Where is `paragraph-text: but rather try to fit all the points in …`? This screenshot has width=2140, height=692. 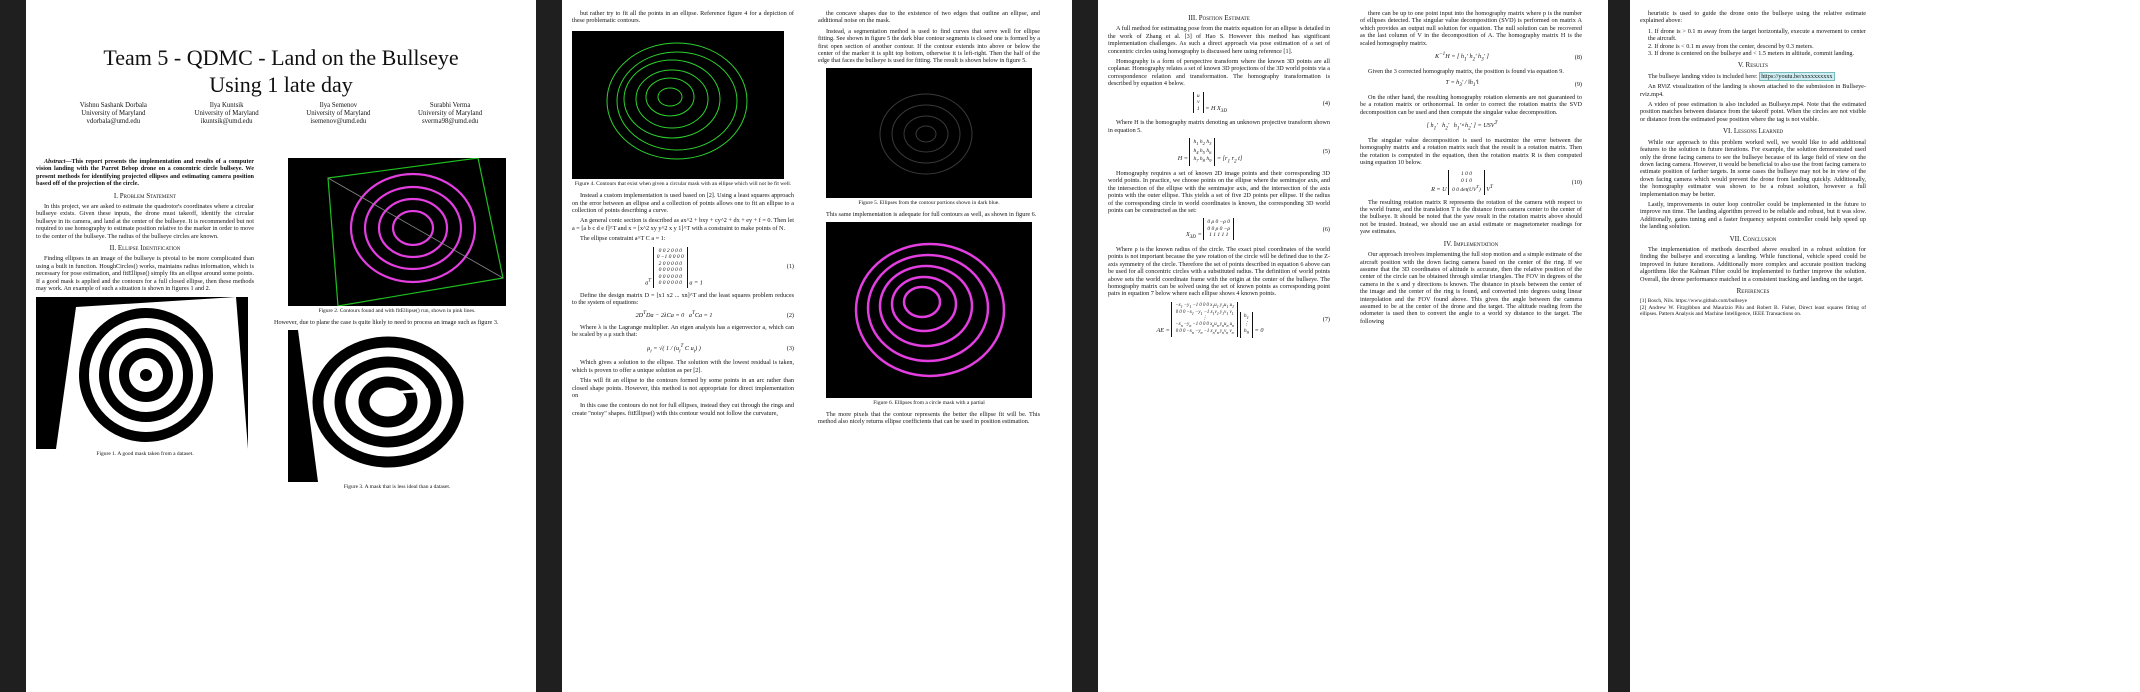 paragraph-text: but rather try to fit all the points in … is located at coordinates (683, 17).